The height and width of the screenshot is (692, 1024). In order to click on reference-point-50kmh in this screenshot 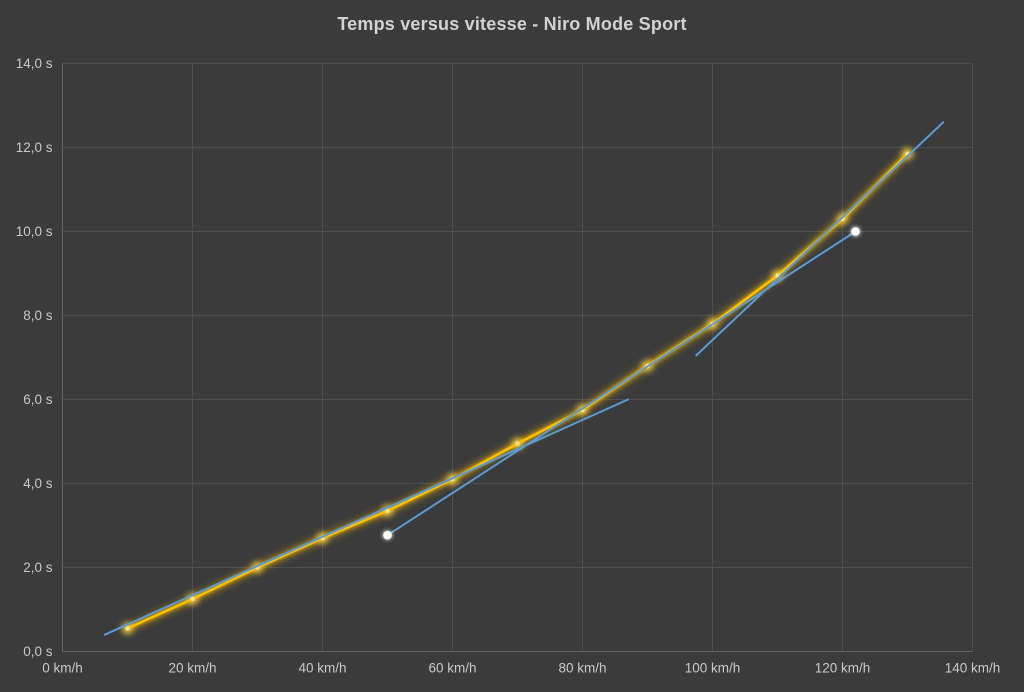, I will do `click(387, 535)`.